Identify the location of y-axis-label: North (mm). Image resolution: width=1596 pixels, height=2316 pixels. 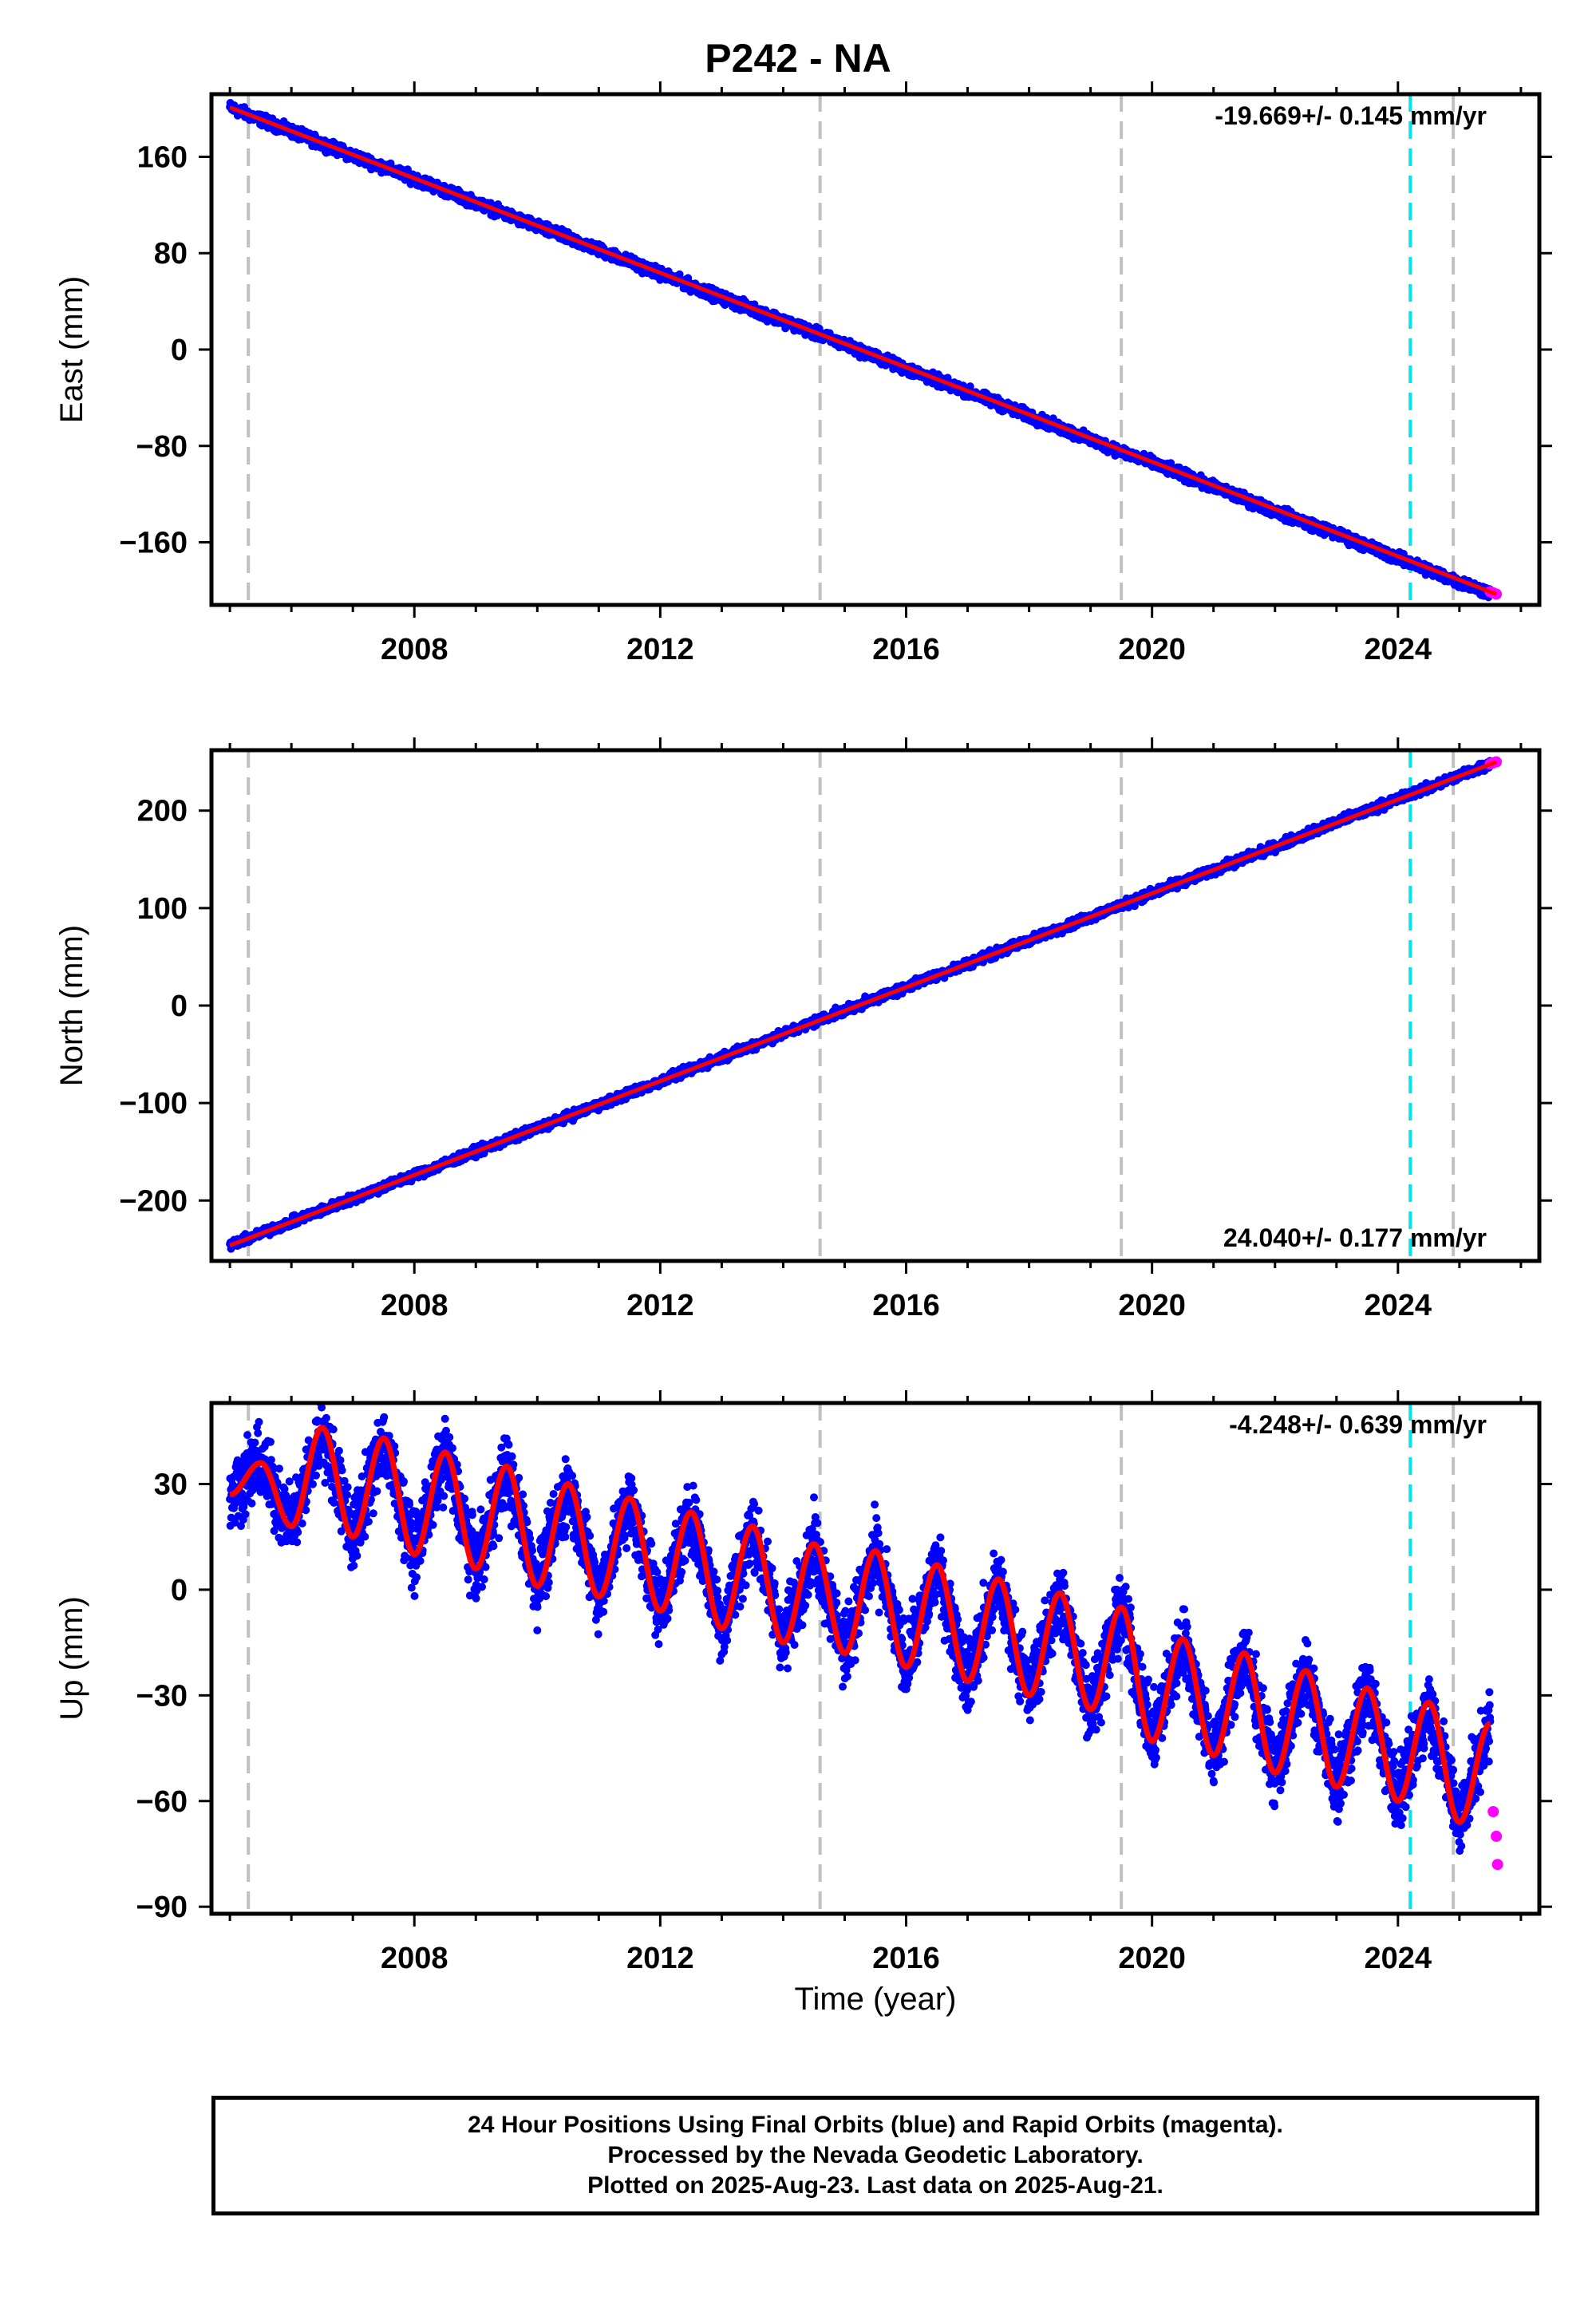
(71, 1006).